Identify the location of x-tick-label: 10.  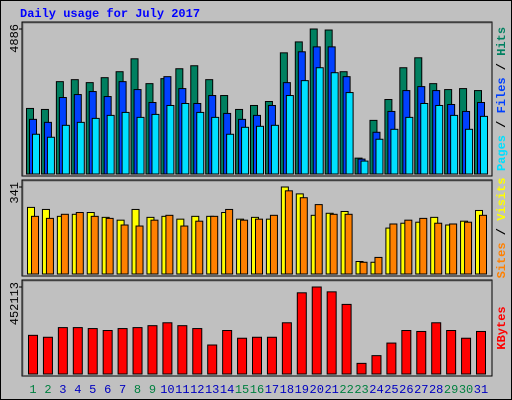
(167, 390).